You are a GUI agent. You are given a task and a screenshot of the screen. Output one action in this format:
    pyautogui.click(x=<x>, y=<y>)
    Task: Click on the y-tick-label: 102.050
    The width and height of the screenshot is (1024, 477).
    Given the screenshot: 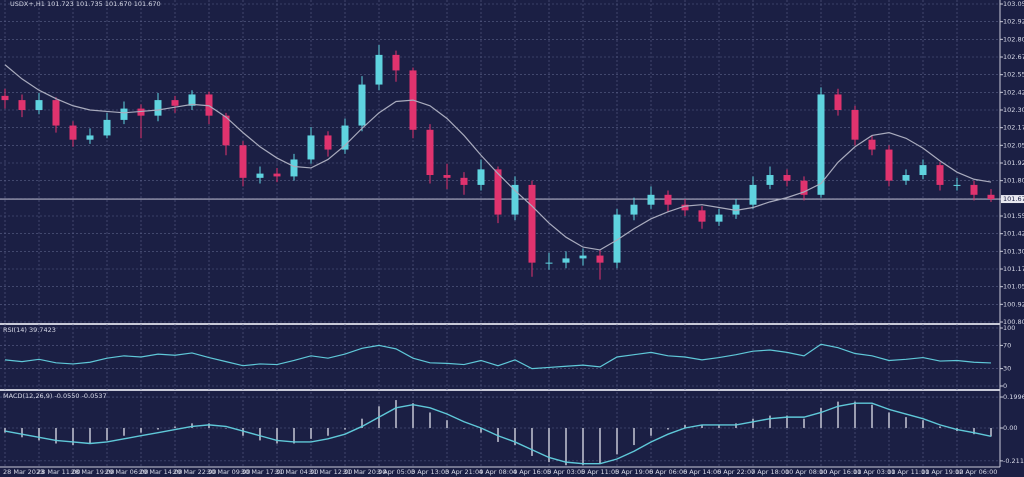 What is the action you would take?
    pyautogui.click(x=1013, y=145)
    